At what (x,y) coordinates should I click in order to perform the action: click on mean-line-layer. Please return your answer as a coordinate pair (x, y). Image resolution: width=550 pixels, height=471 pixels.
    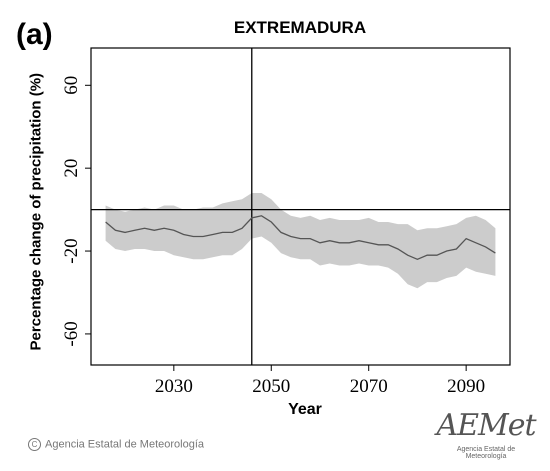
    Looking at the image, I should click on (300, 238).